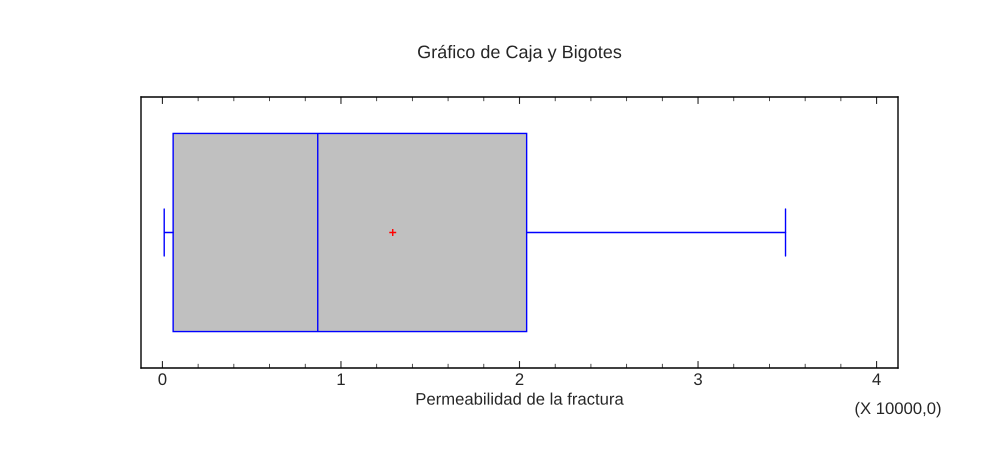 The image size is (989, 455). What do you see at coordinates (876, 379) in the screenshot?
I see `x-tick-label: 4` at bounding box center [876, 379].